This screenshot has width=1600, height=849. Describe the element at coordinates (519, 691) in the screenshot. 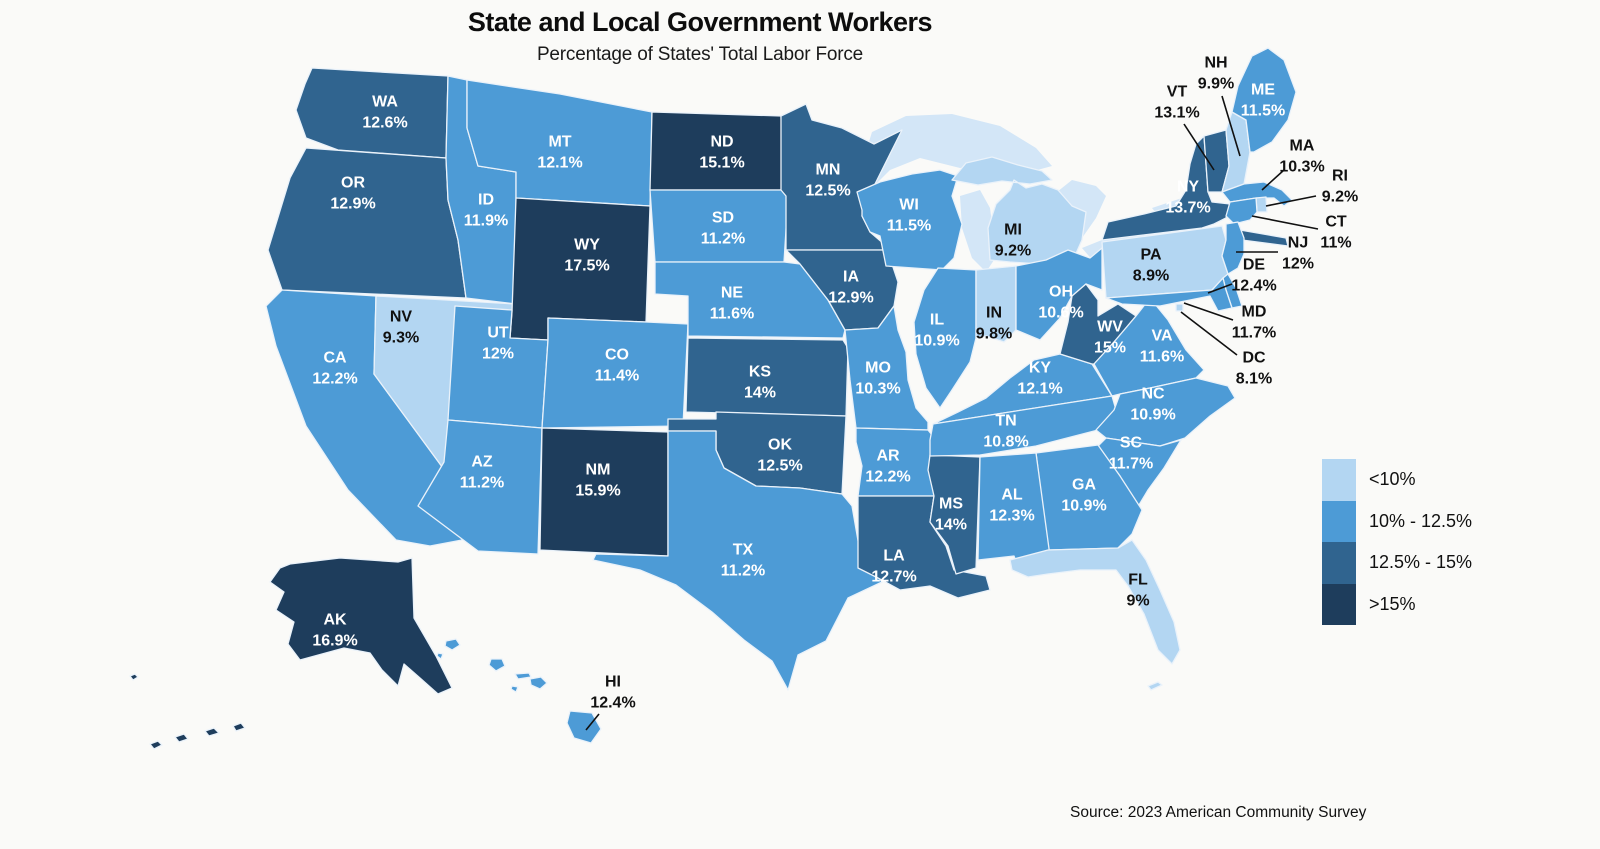

I see `state-shape-HI` at that location.